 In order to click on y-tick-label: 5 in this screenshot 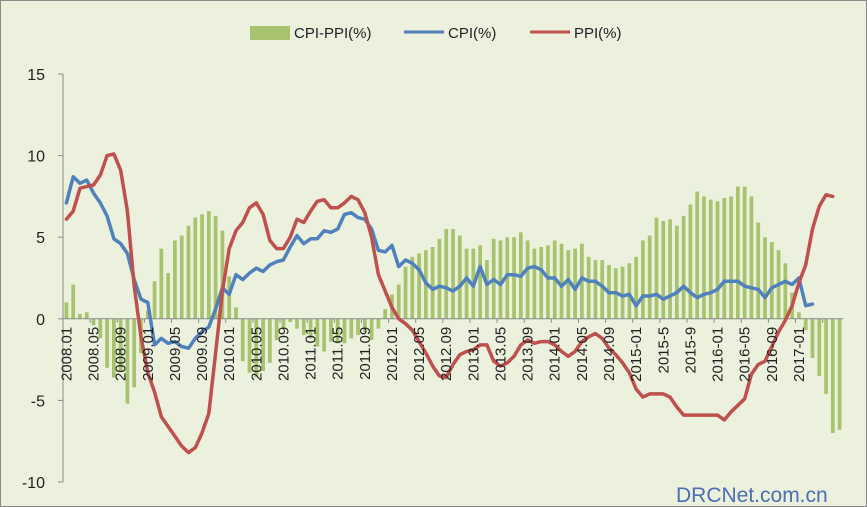, I will do `click(40, 238)`.